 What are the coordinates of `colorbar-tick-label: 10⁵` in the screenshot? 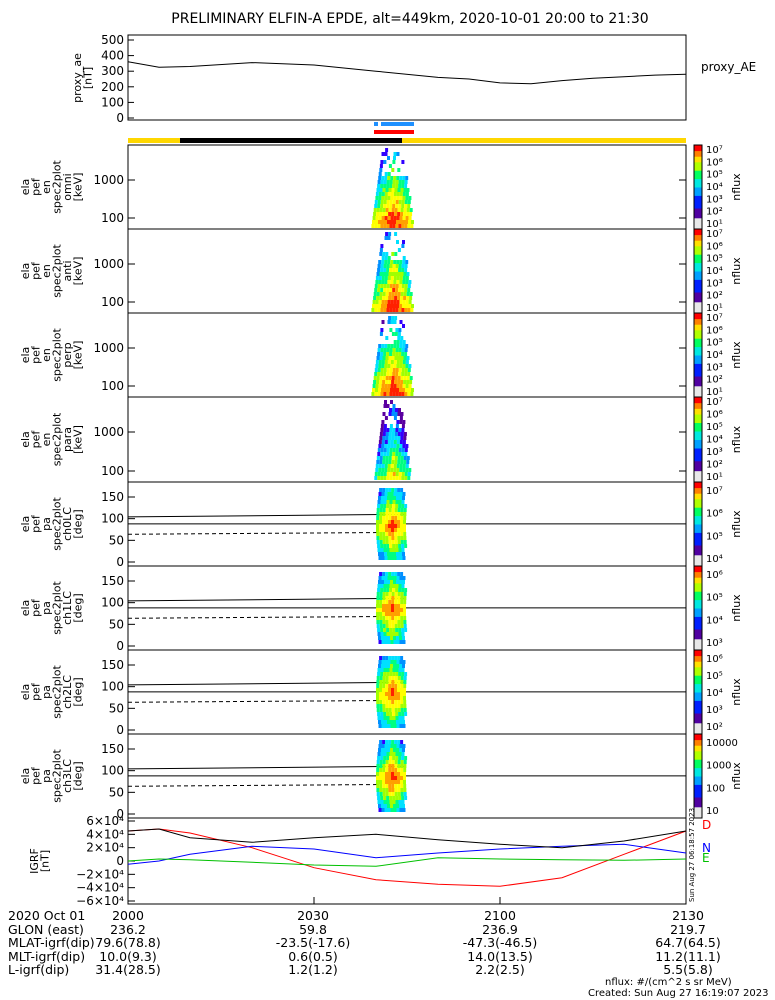 It's located at (714, 259).